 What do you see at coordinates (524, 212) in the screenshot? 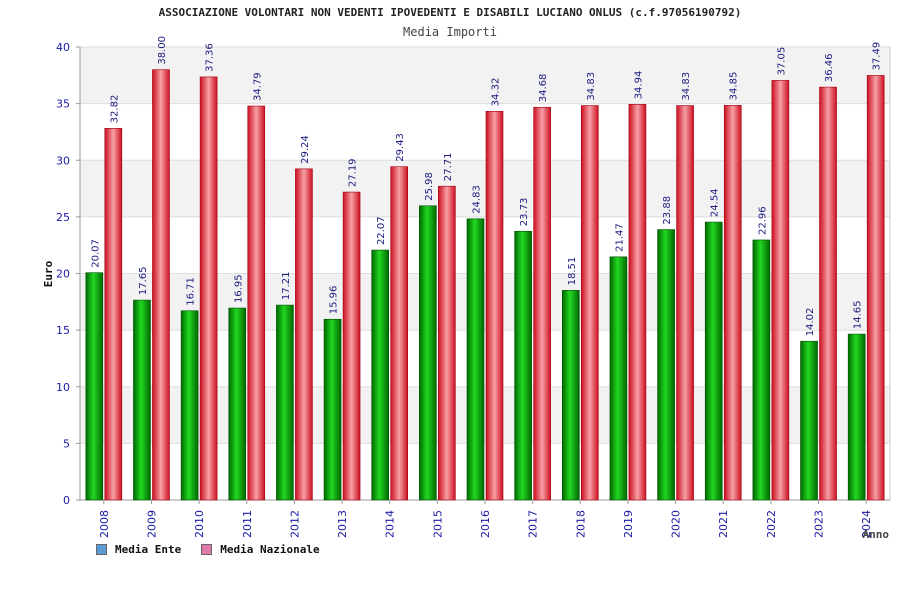
I see `bar-value-label: 23.73` at bounding box center [524, 212].